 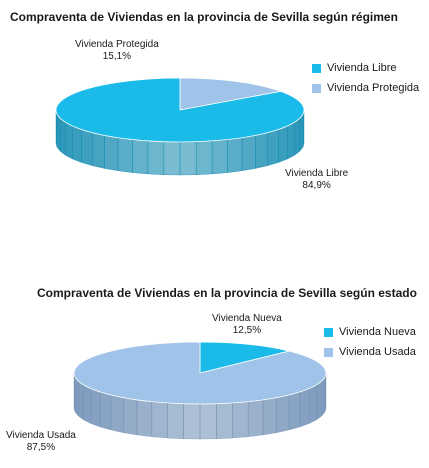 What do you see at coordinates (317, 173) in the screenshot?
I see `label-name: Vivienda Libre` at bounding box center [317, 173].